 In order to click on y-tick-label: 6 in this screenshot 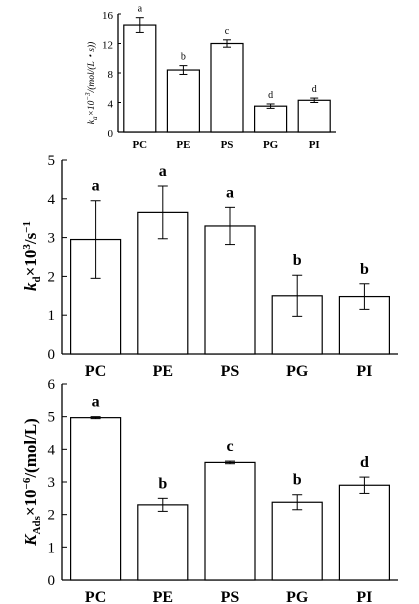, I will do `click(52, 385)`.